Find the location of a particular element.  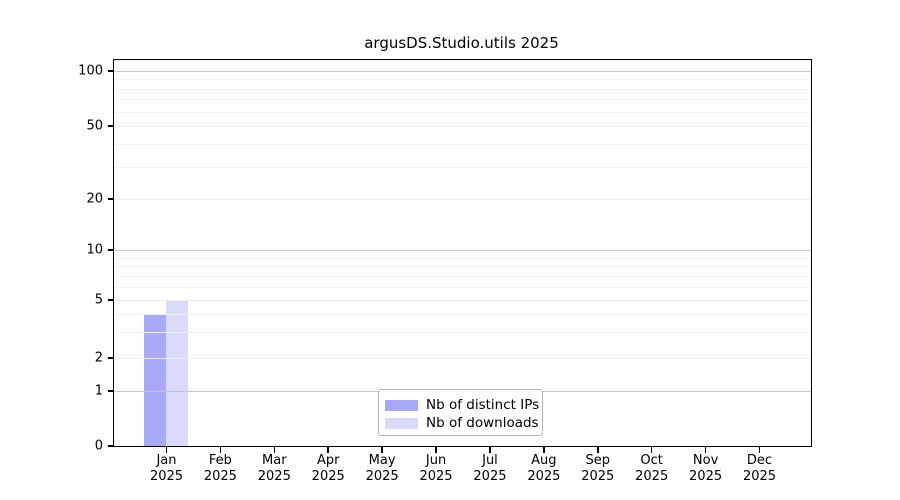

x-axis-tick-label: Jul 2025 is located at coordinates (490, 468).